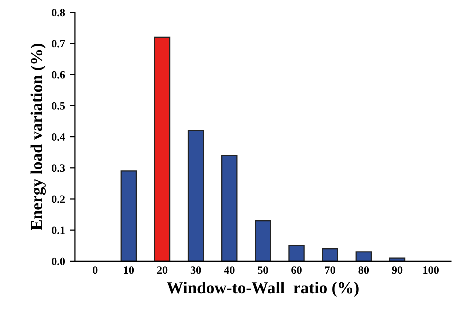 The width and height of the screenshot is (470, 315). I want to click on x-tick-label: 90, so click(397, 270).